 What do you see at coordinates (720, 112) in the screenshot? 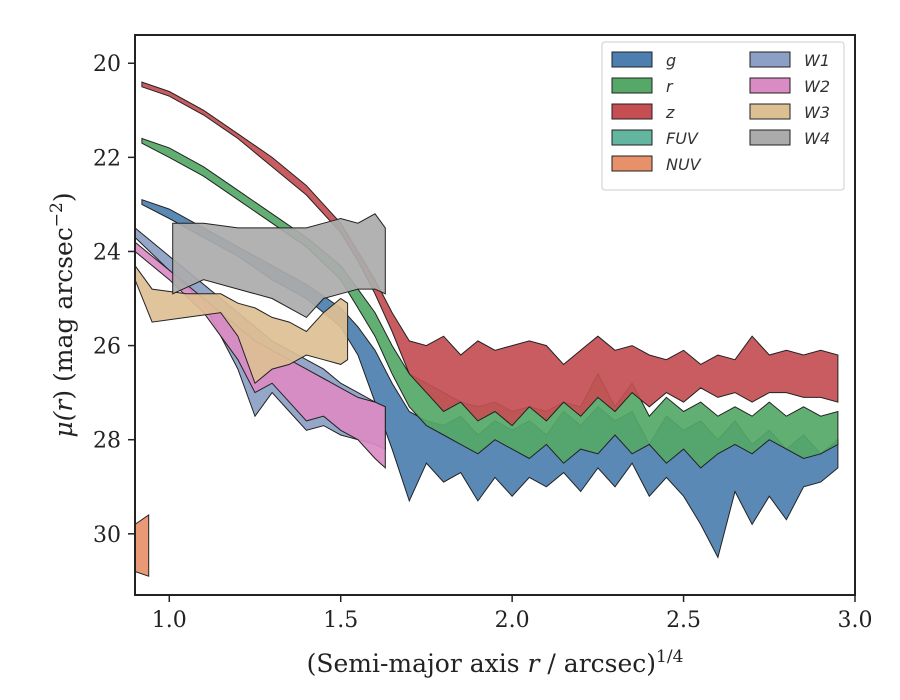
I see `legend-items: grz FUV NUV W1 W2 W3 W4` at bounding box center [720, 112].